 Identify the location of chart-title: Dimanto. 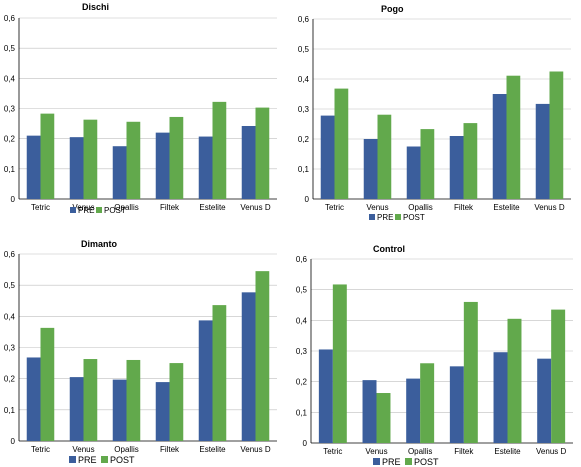
(99, 244).